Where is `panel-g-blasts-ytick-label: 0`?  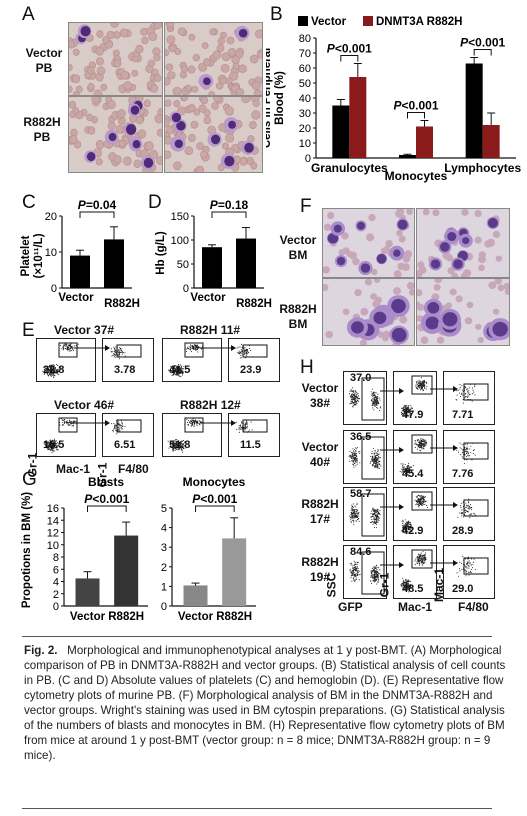
panel-g-blasts-ytick-label: 0 is located at coordinates (56, 607).